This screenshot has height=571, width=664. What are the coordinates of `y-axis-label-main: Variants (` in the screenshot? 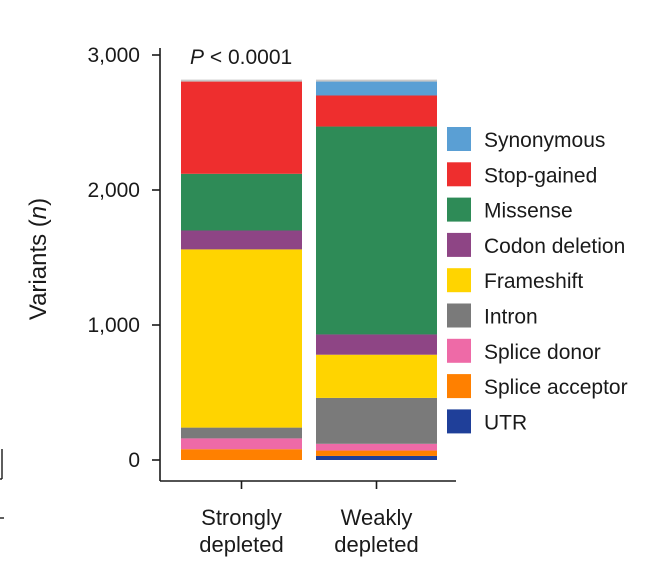 It's located at (38, 269).